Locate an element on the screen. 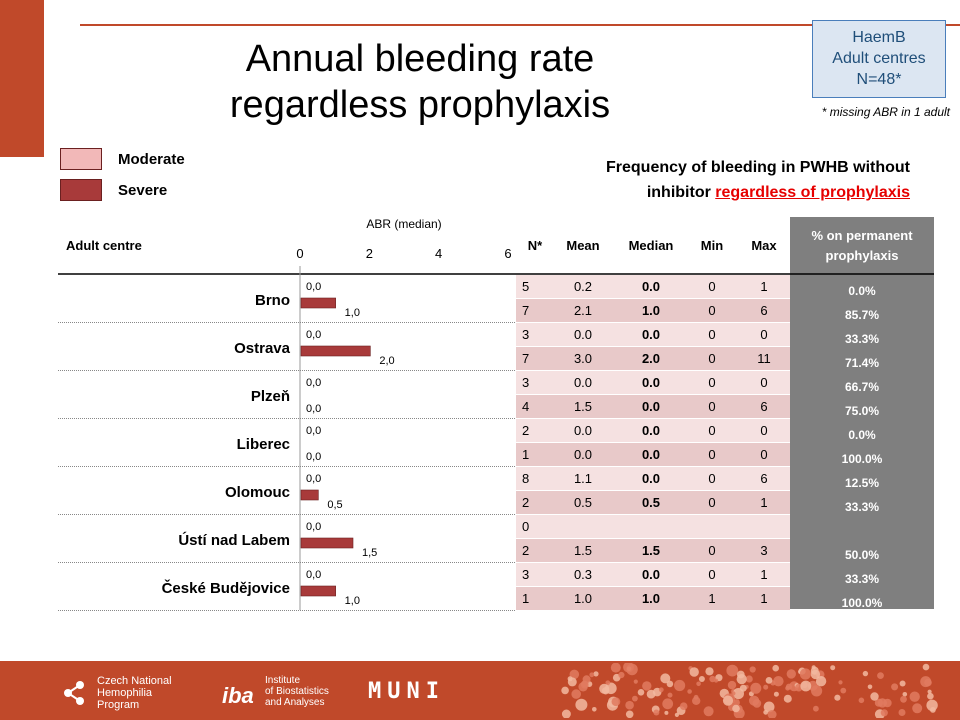  legend-swatch-moderate is located at coordinates (81, 159).